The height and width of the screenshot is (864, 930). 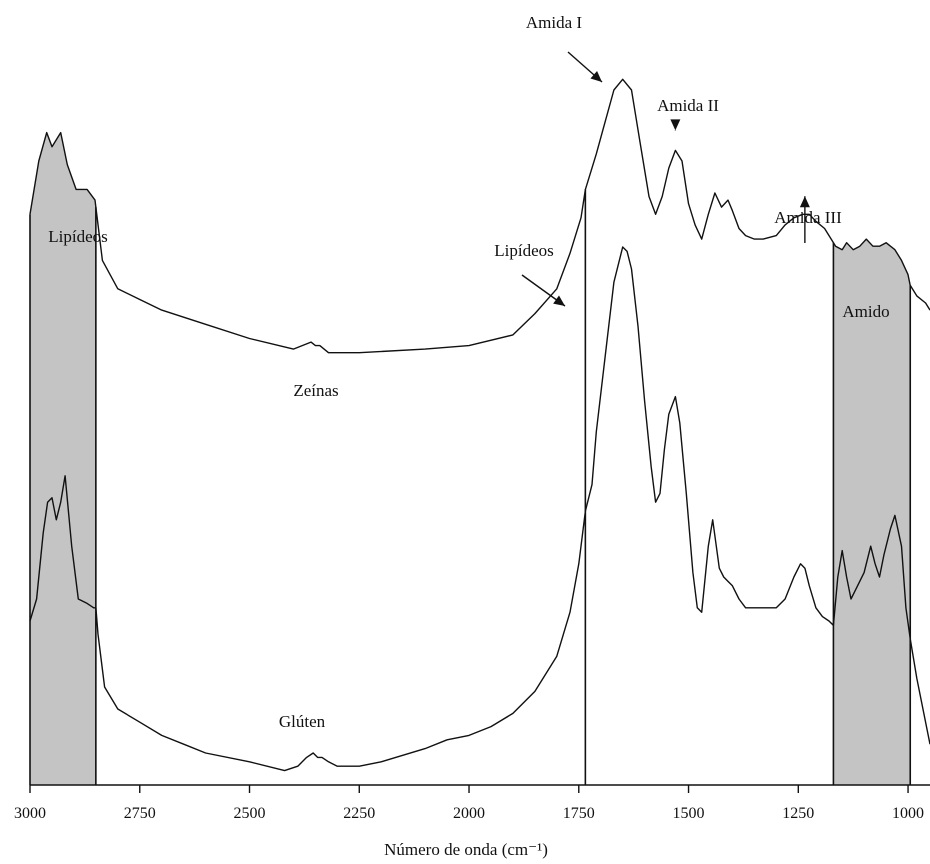 I want to click on x-tick-label-8: 1000, so click(x=908, y=813).